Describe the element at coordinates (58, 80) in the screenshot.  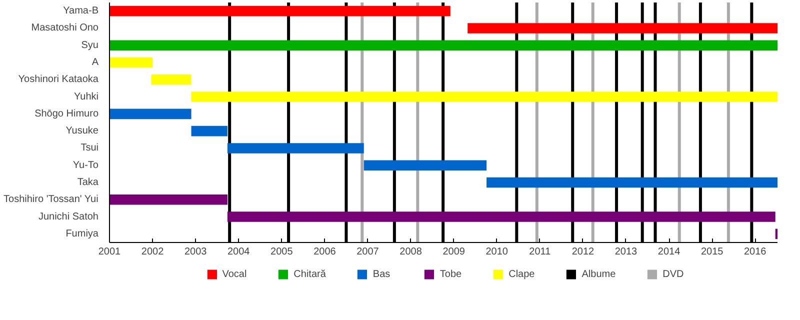
I see `y-tick-label: Yoshinori Kataoka` at that location.